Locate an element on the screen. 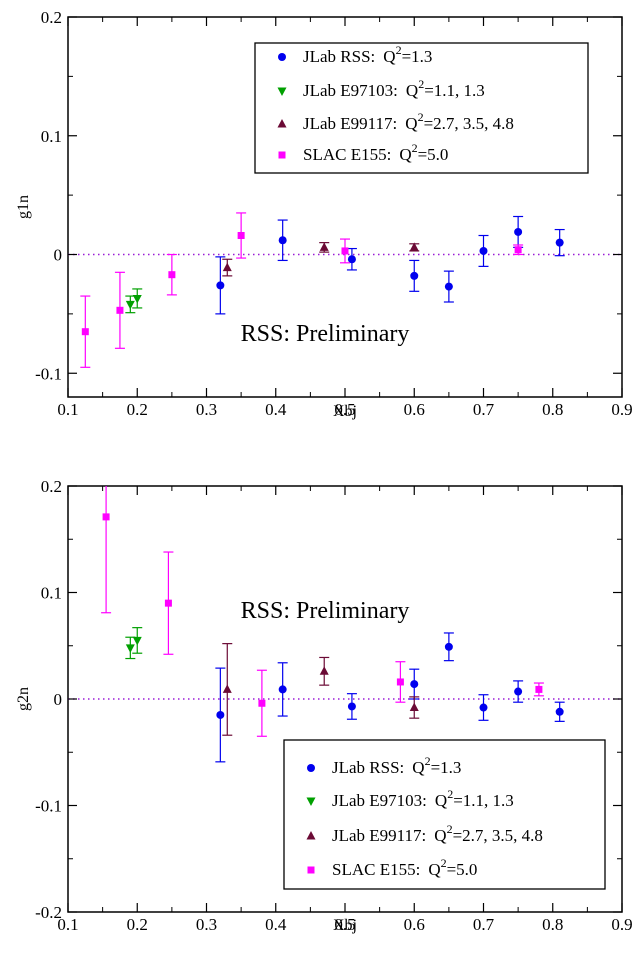  x-tick-label: 0.9 is located at coordinates (621, 409).